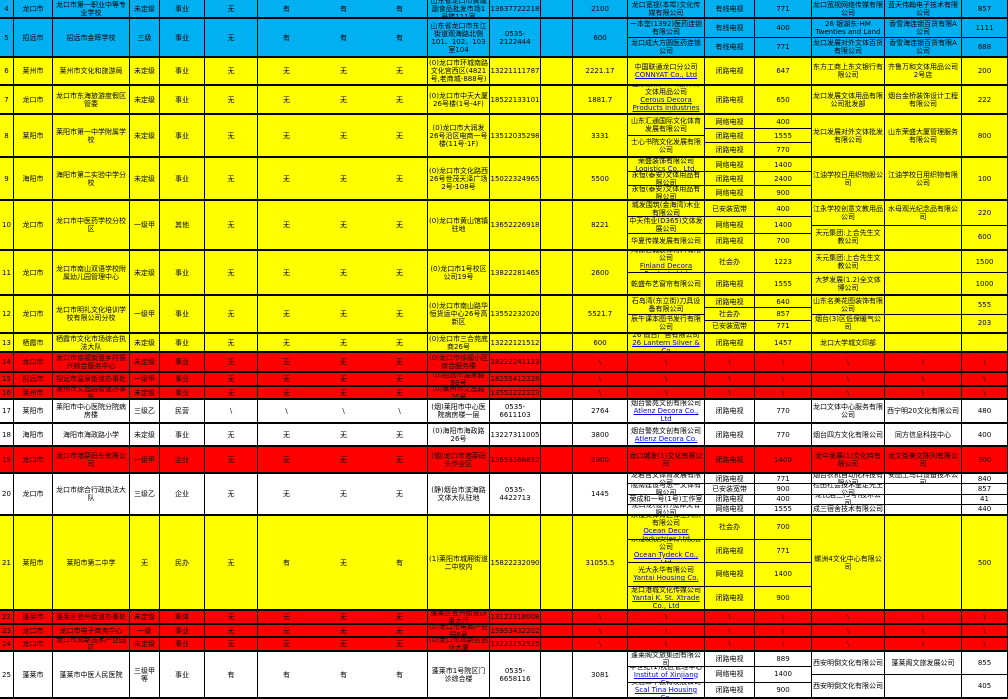  What do you see at coordinates (666, 104) in the screenshot?
I see `cell-company-en-link: Cerous Decora Products Industries Ltd` at bounding box center [666, 104].